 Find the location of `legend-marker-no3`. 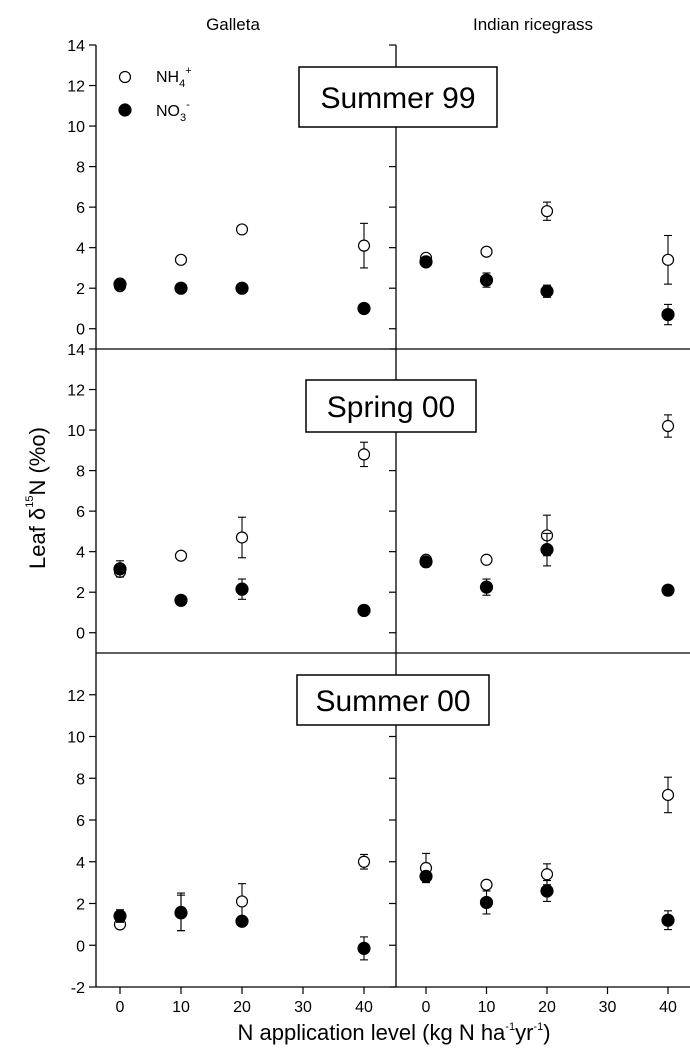

legend-marker-no3 is located at coordinates (125, 110).